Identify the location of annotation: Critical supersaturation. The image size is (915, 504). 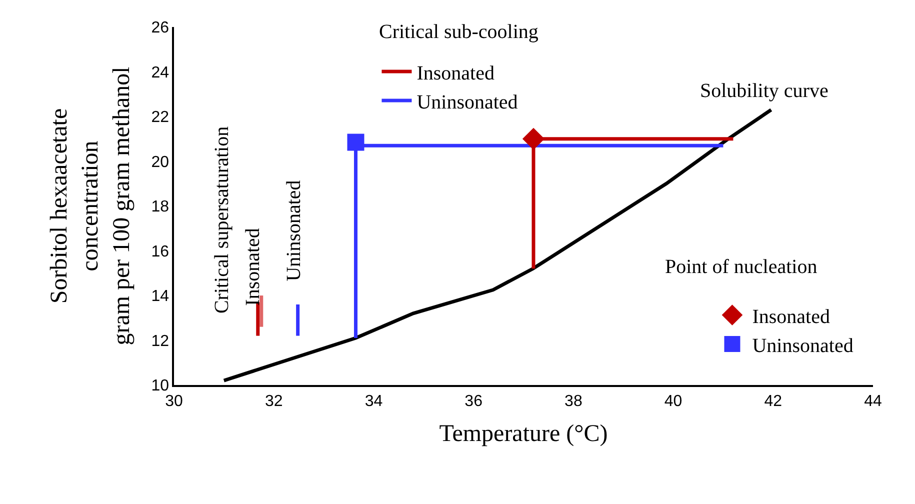
(221, 220).